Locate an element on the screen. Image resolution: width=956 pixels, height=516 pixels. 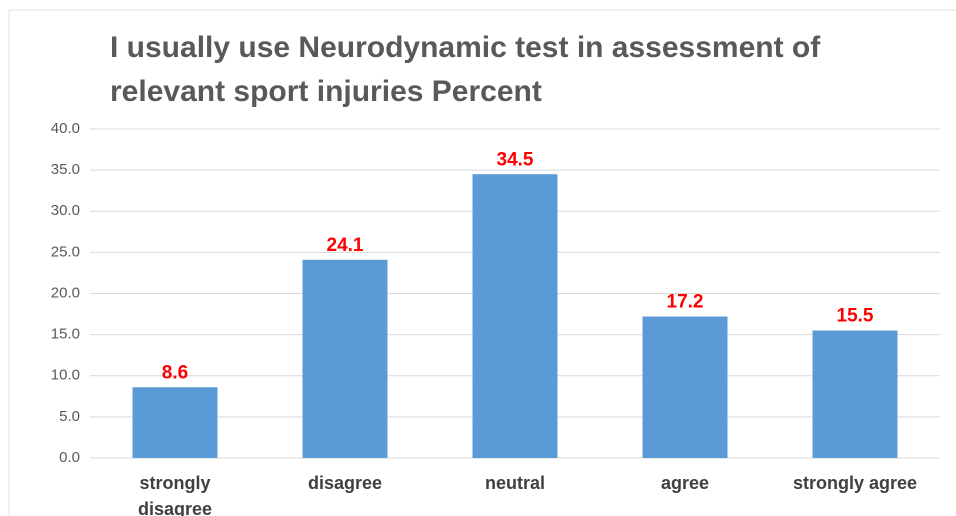
data-label: 24.1 is located at coordinates (345, 245).